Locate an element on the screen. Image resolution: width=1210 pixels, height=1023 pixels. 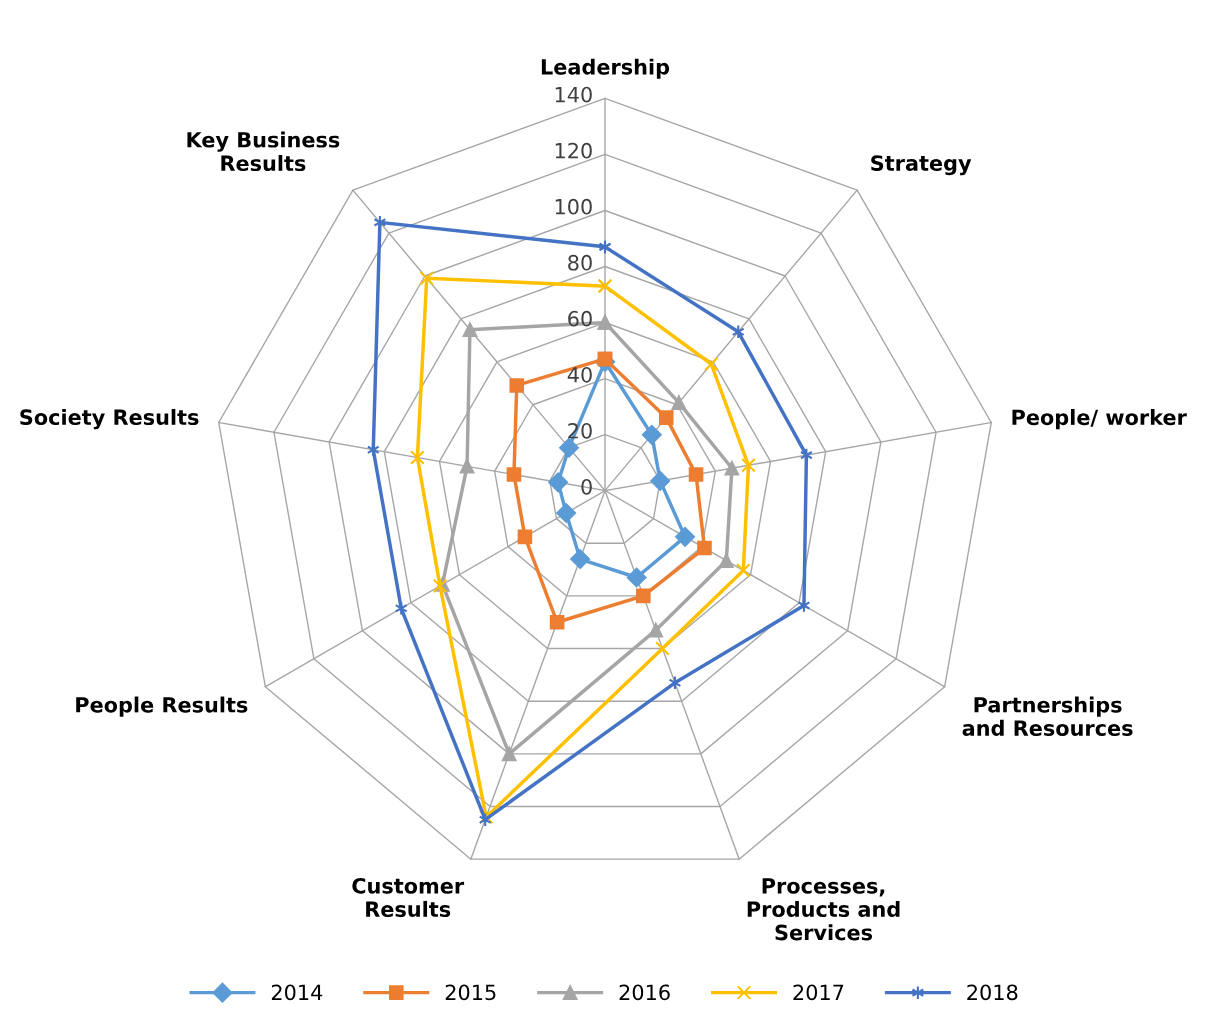
y-tick-label: 120 is located at coordinates (573, 150).